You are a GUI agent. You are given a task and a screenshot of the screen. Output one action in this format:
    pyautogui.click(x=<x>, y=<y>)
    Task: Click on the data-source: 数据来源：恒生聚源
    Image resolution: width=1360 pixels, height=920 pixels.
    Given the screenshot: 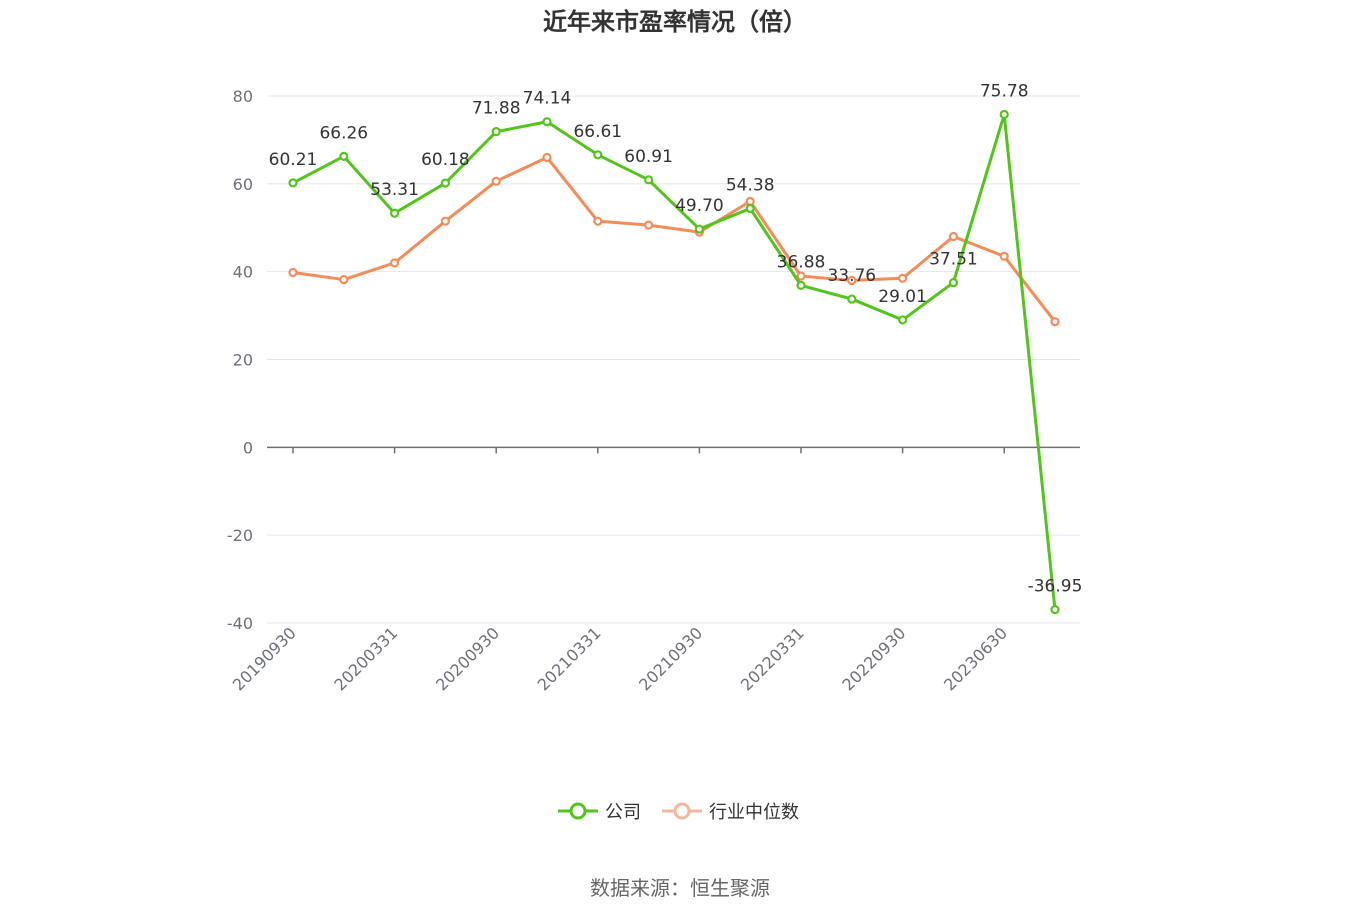 What is the action you would take?
    pyautogui.click(x=680, y=888)
    